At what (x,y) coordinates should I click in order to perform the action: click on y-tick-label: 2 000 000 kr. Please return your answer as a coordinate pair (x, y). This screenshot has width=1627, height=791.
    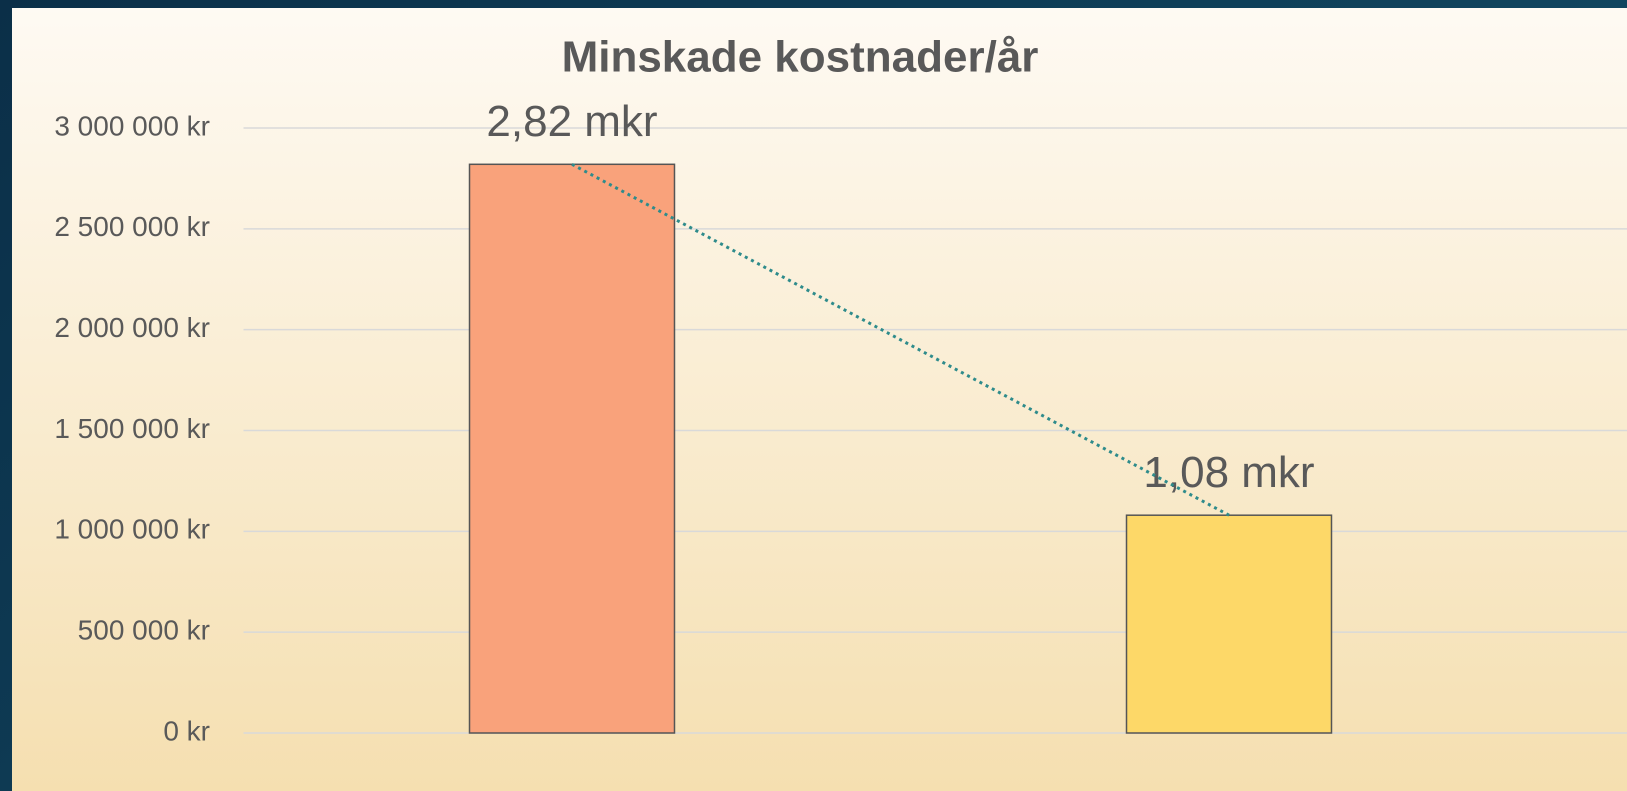
    Looking at the image, I should click on (132, 327).